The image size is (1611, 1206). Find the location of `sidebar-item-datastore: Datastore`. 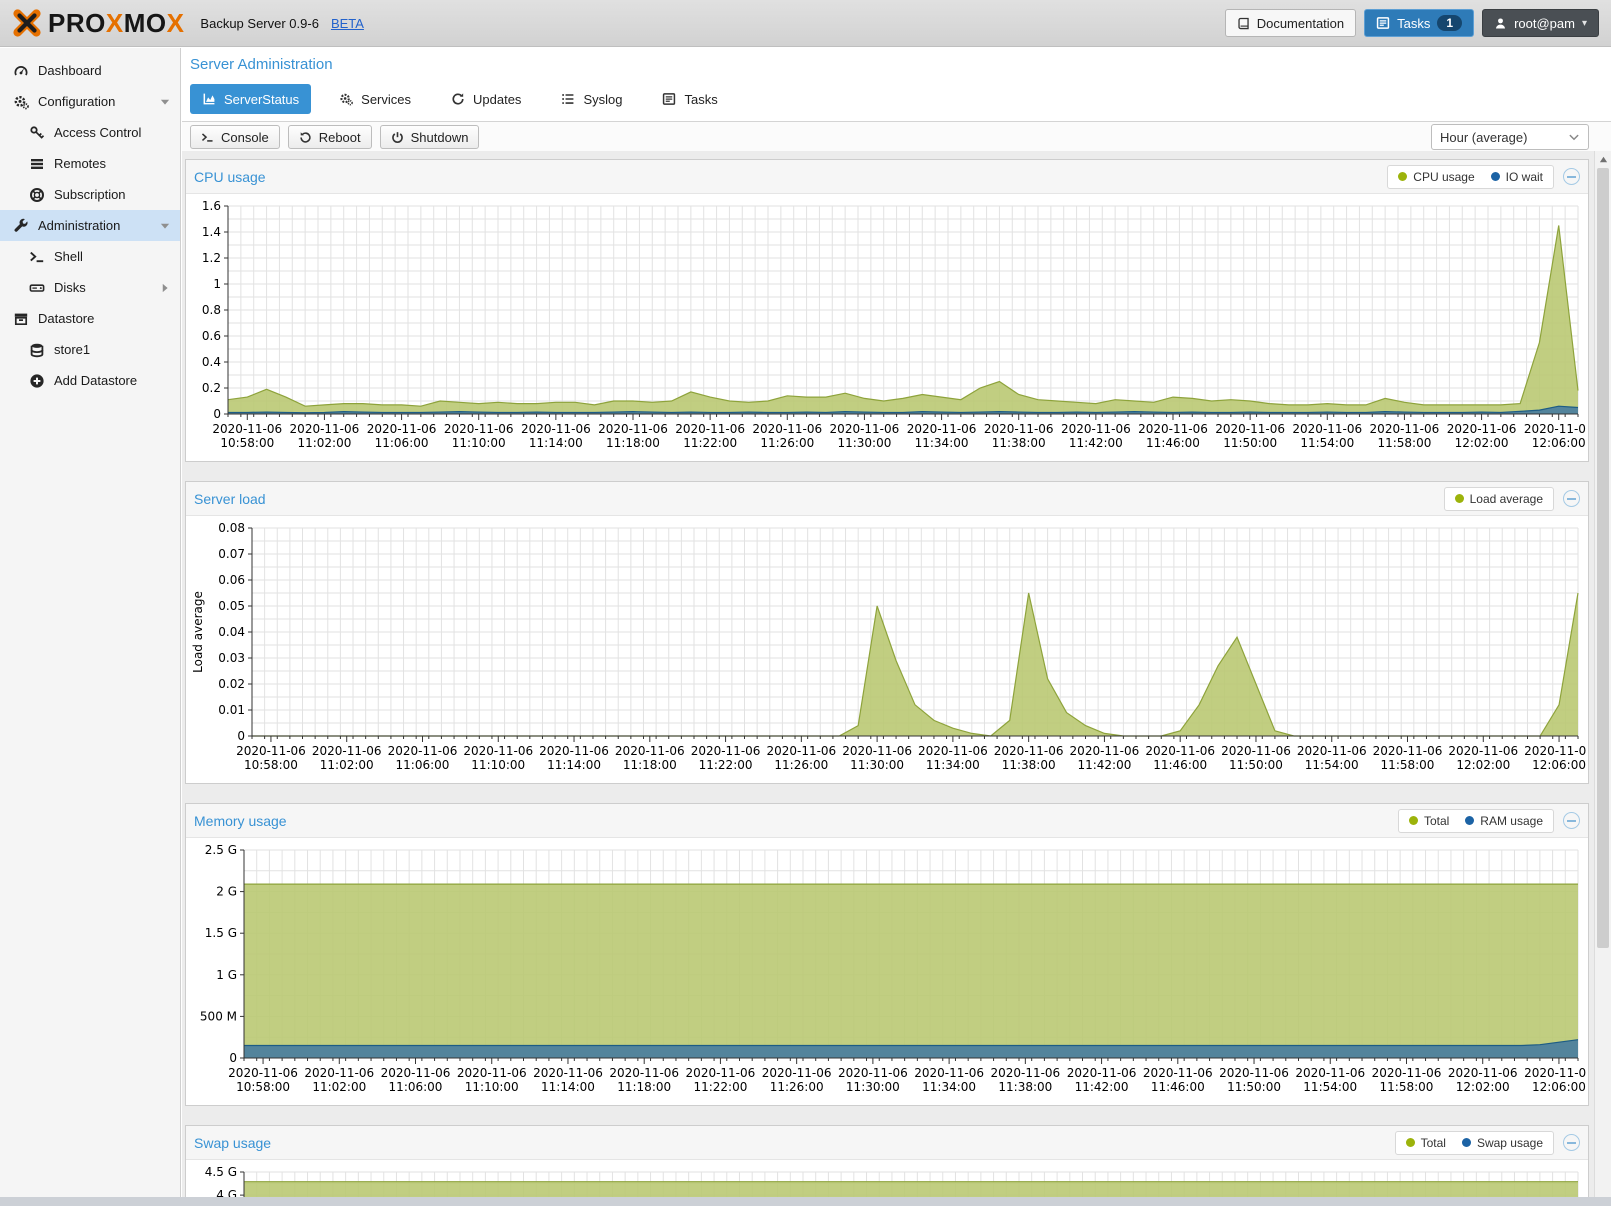

sidebar-item-datastore: Datastore is located at coordinates (90, 318).